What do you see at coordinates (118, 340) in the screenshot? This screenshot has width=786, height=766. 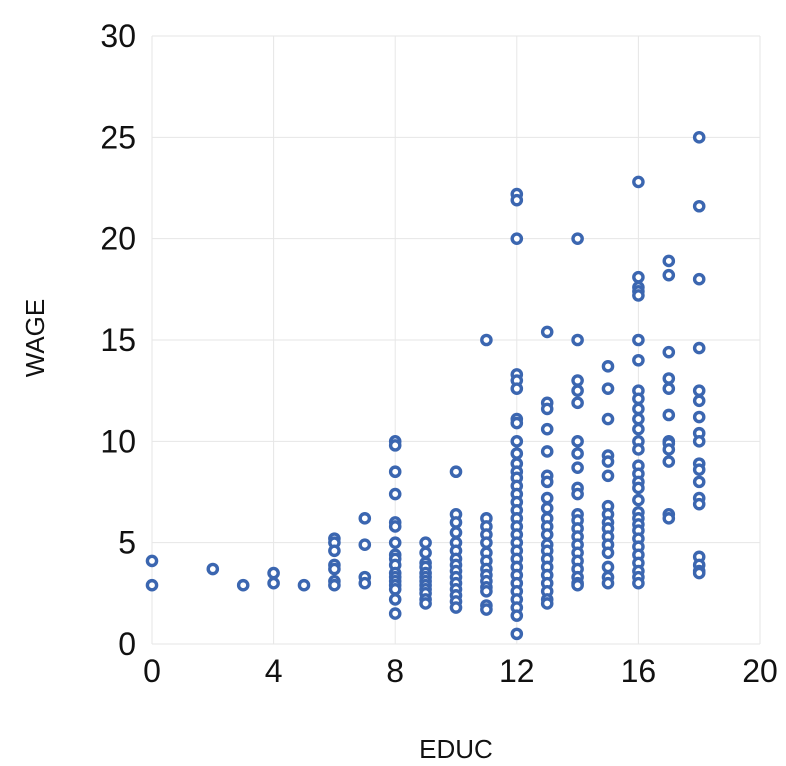 I see `y-tick-label: 15` at bounding box center [118, 340].